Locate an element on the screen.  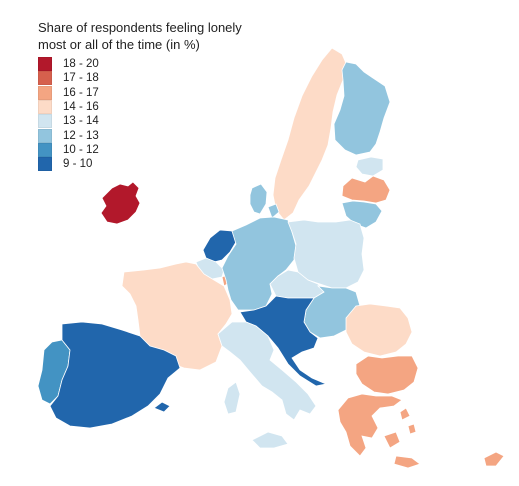
legend-item: 18 - 20 is located at coordinates (68, 64).